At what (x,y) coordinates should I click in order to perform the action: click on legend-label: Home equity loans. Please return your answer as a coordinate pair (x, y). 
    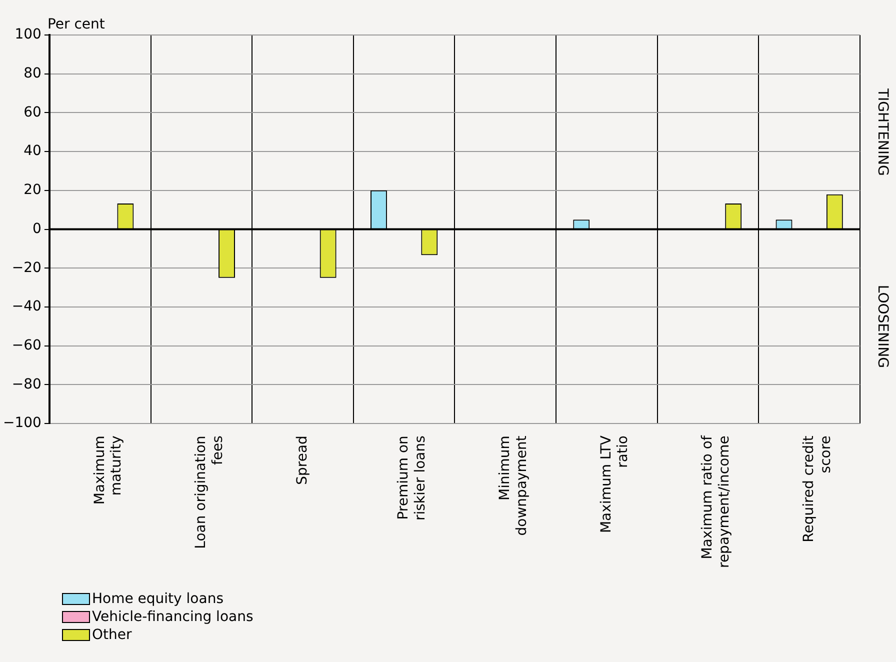
    Looking at the image, I should click on (158, 599).